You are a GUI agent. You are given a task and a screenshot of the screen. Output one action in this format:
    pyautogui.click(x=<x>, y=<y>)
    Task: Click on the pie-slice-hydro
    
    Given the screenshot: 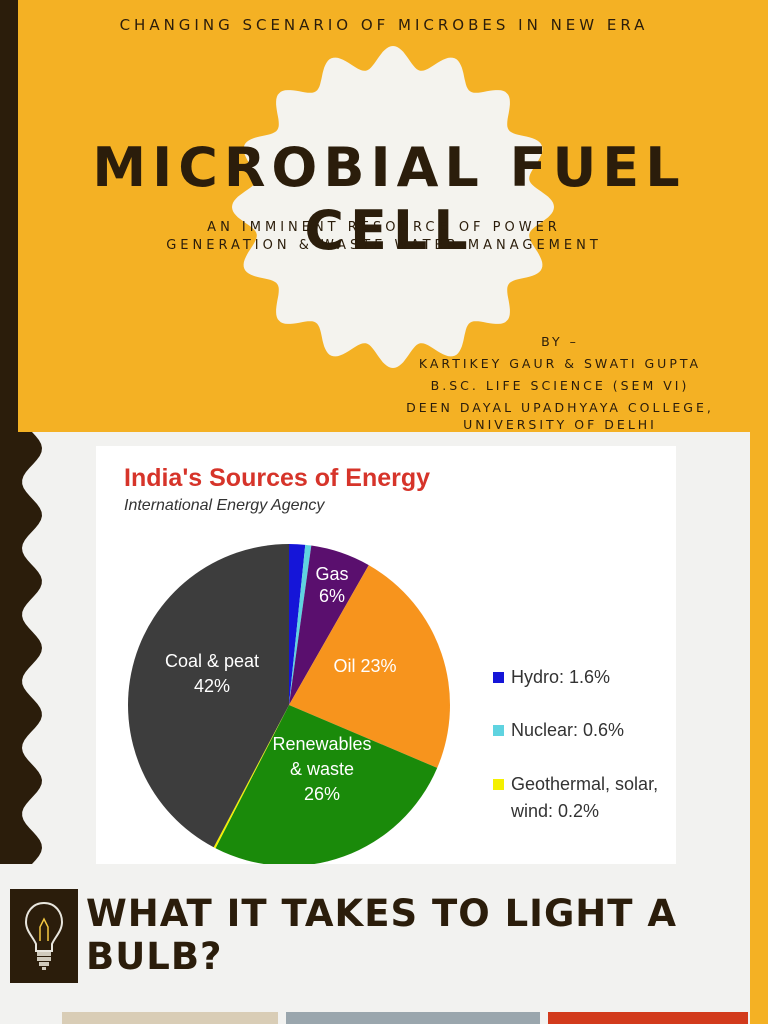 What is the action you would take?
    pyautogui.click(x=297, y=624)
    